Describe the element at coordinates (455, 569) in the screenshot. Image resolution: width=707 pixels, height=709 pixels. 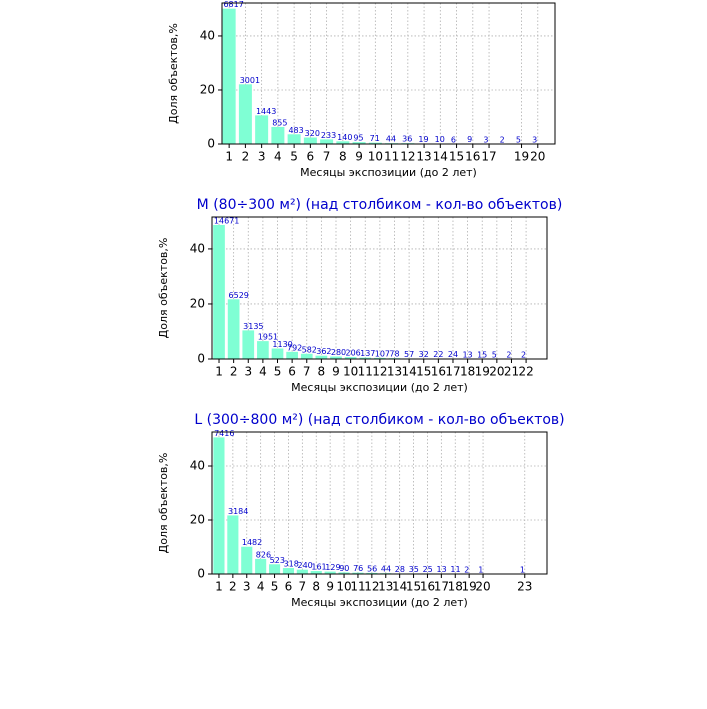
I see `count-label: 11` at that location.